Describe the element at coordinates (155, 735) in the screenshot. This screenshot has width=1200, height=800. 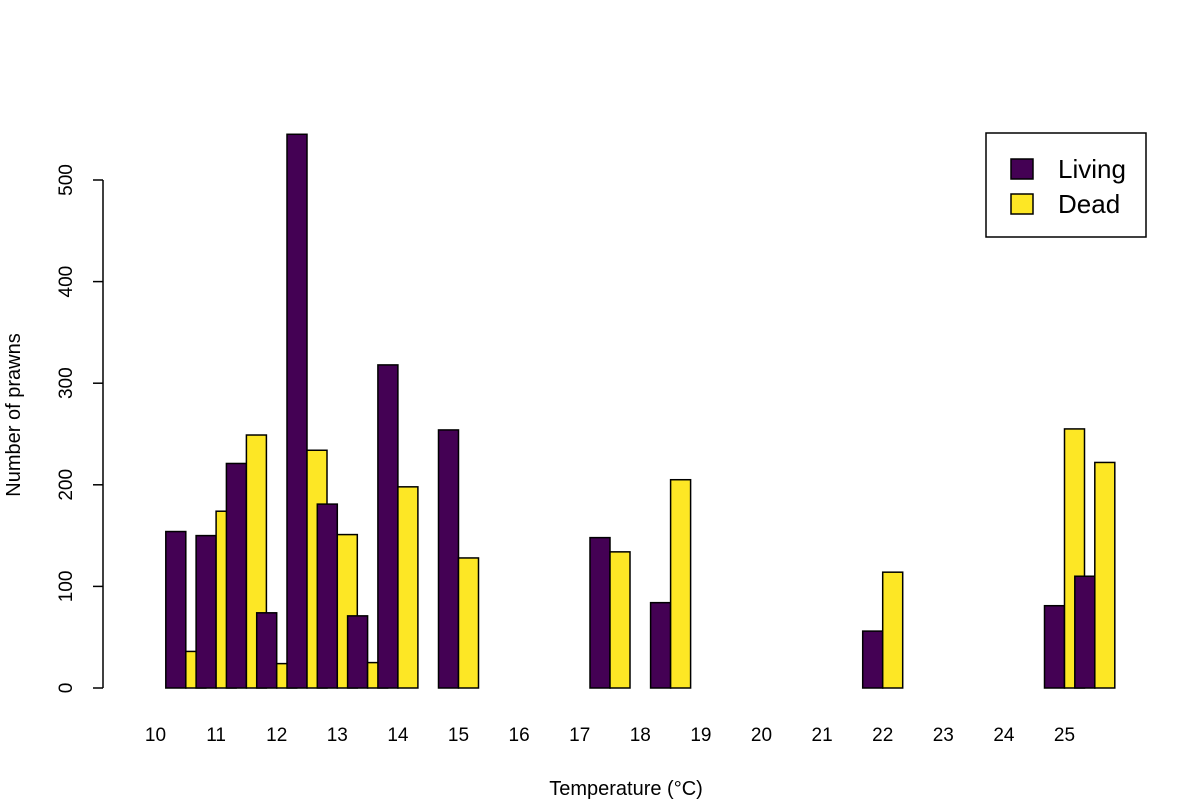
I see `x-tick-label-10: 10` at that location.